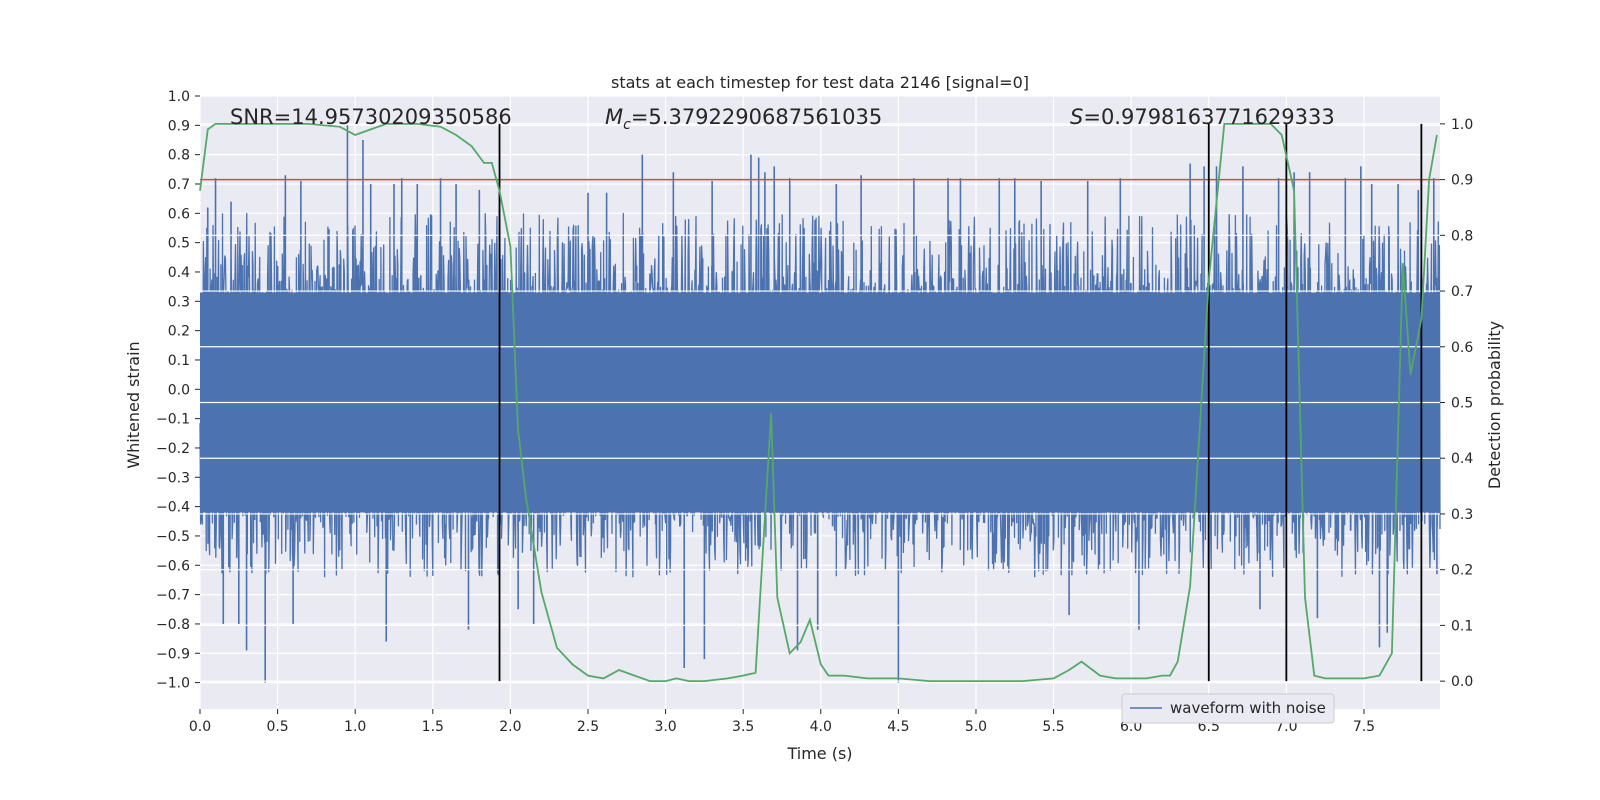 The image size is (1600, 800). What do you see at coordinates (1208, 117) in the screenshot?
I see `score-value: =0.9798163771629333` at bounding box center [1208, 117].